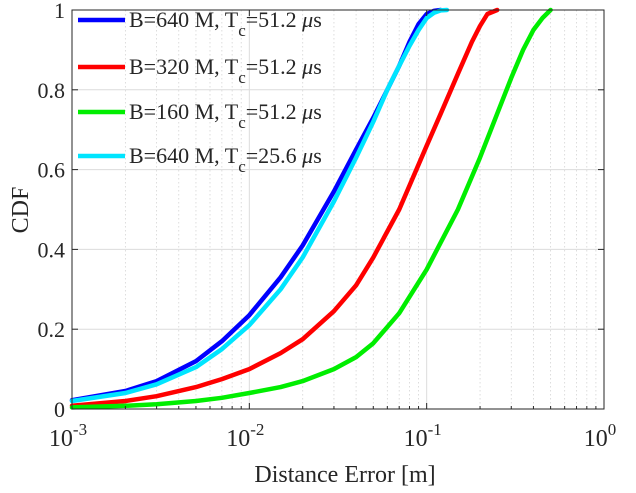  What do you see at coordinates (68, 436) in the screenshot?
I see `x-tick-label-1: 10⁻³` at bounding box center [68, 436].